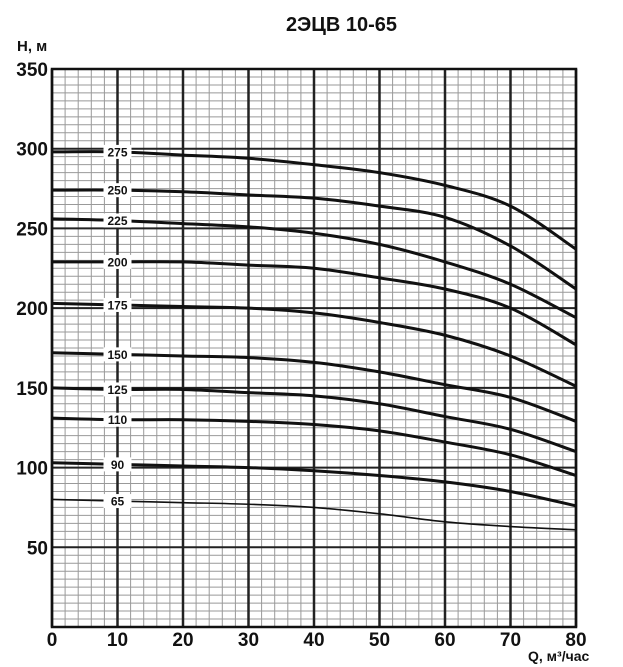 Image resolution: width=623 pixels, height=667 pixels. I want to click on x-tick-label: 40, so click(313, 640).